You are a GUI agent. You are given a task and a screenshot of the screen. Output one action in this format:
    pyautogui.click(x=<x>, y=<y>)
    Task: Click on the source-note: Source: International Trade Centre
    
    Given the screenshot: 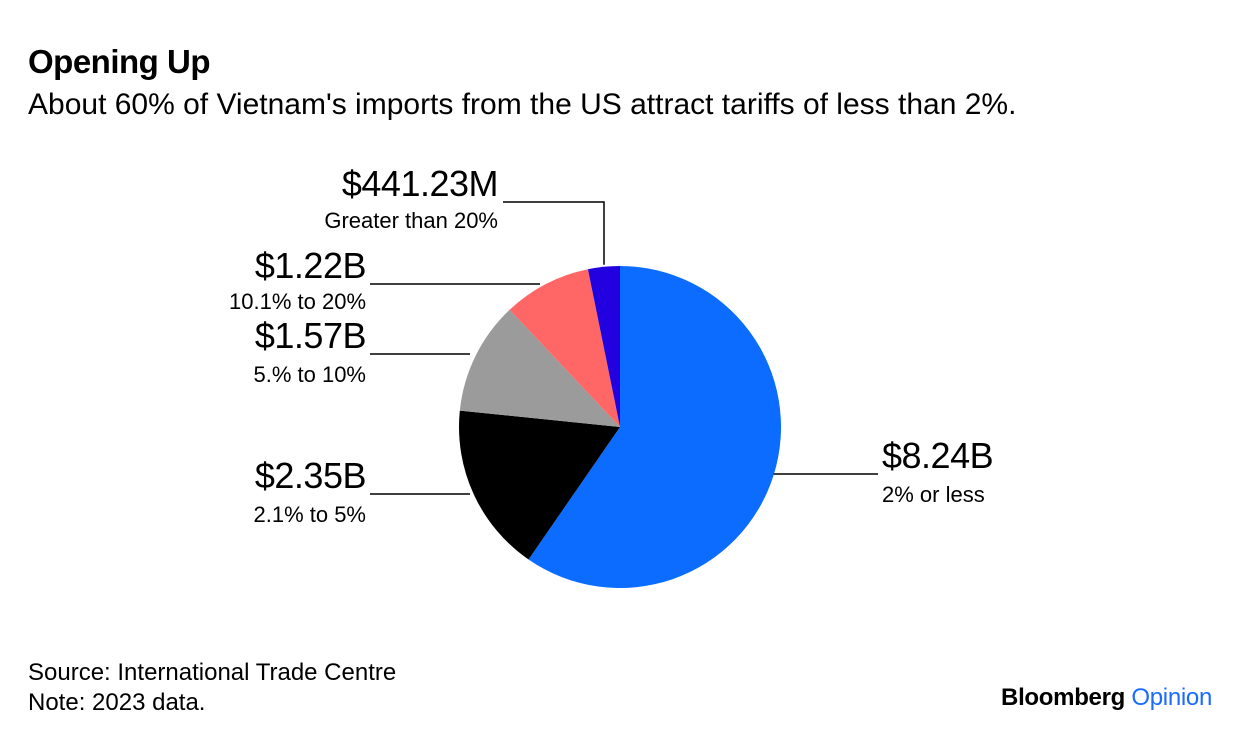 What is the action you would take?
    pyautogui.click(x=212, y=672)
    